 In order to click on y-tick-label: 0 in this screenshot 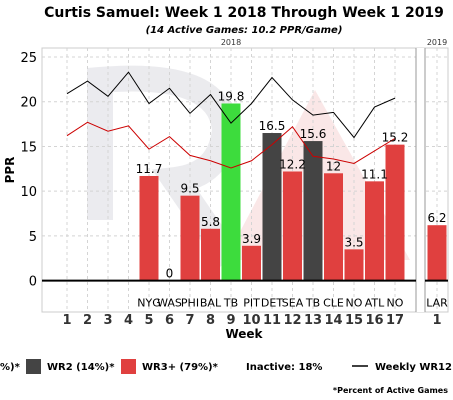, I will do `click(33, 282)`.